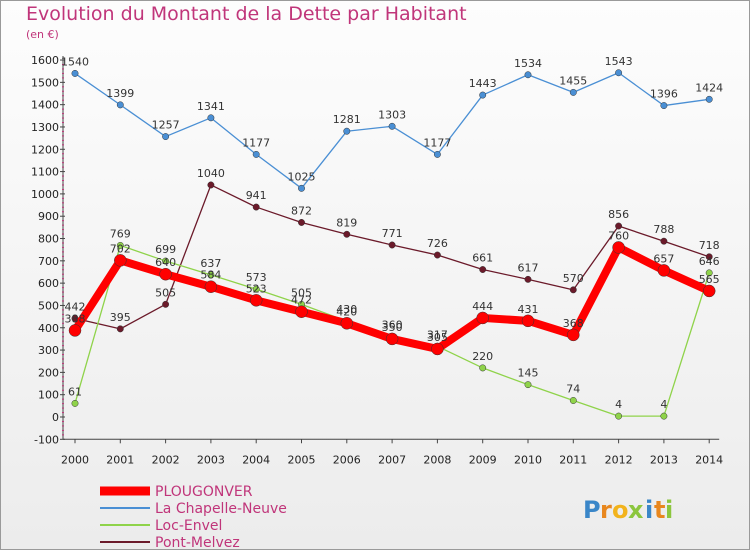  What do you see at coordinates (42, 34) in the screenshot?
I see `chart-unit-label: (en €)` at bounding box center [42, 34].